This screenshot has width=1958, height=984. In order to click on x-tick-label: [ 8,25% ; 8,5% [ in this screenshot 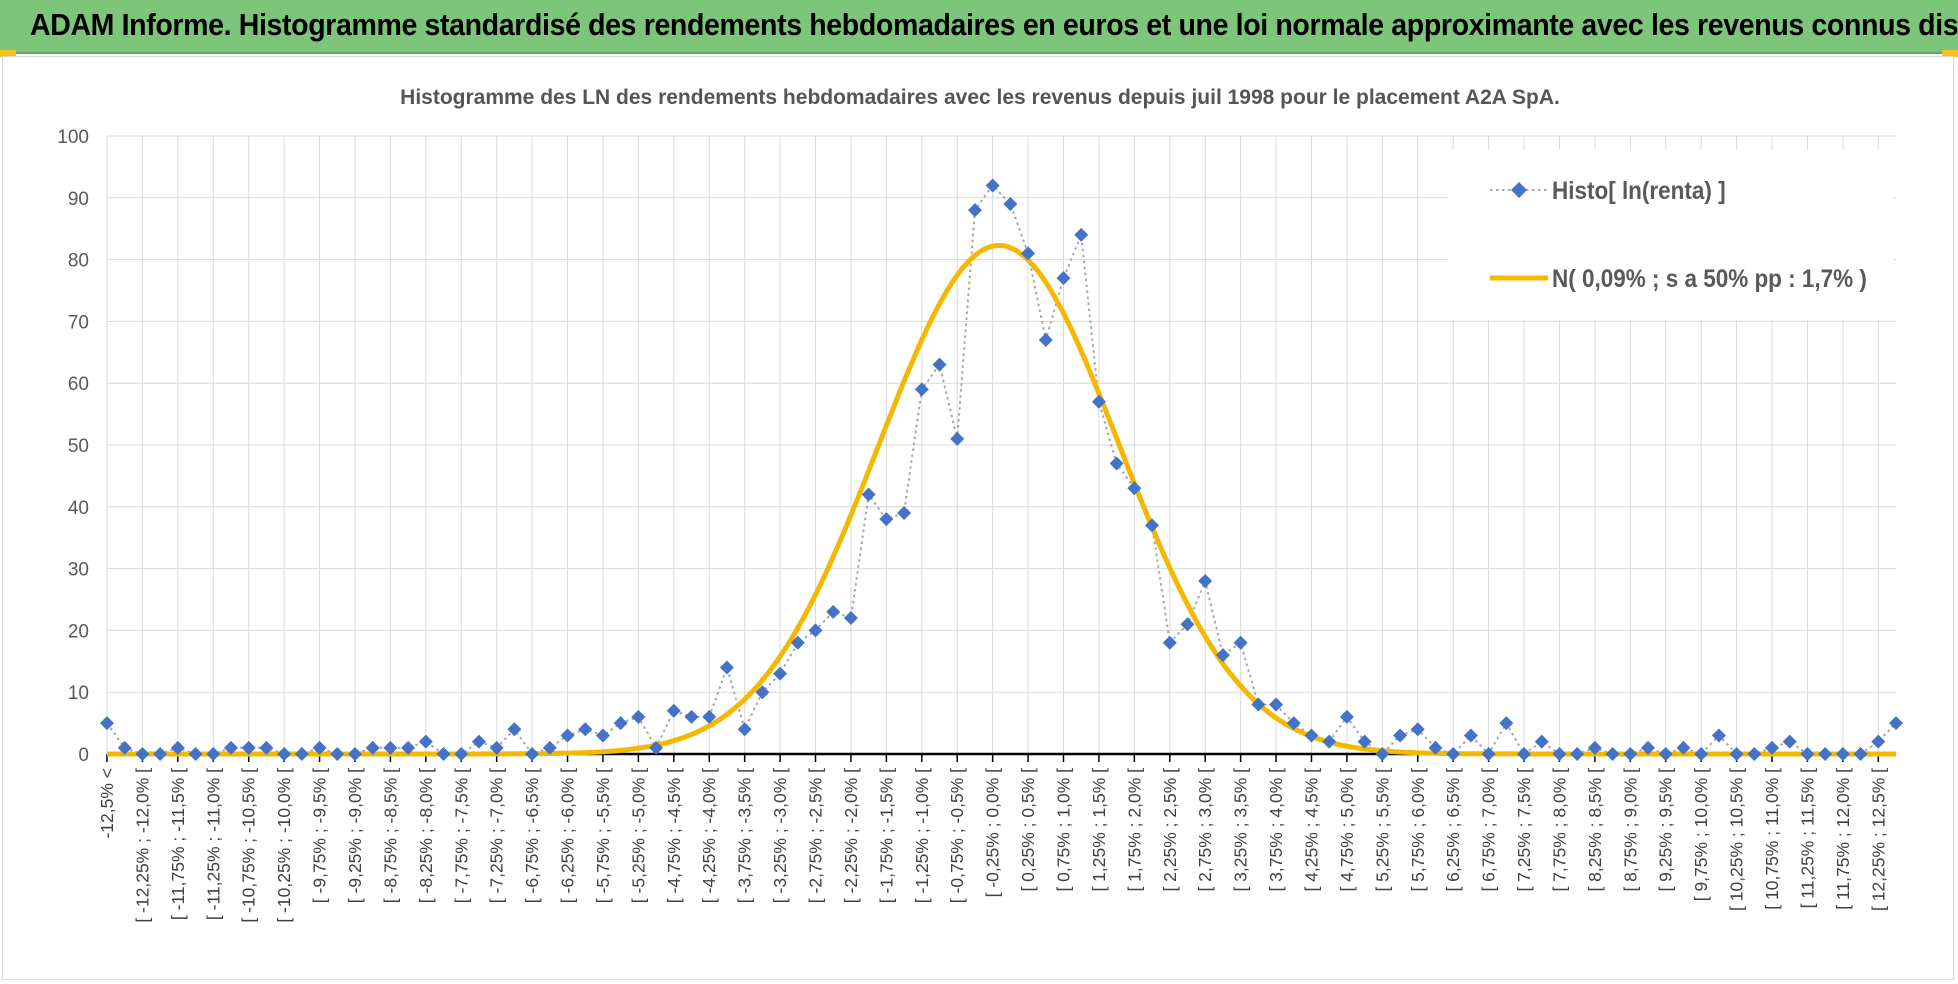, I will do `click(1595, 830)`.